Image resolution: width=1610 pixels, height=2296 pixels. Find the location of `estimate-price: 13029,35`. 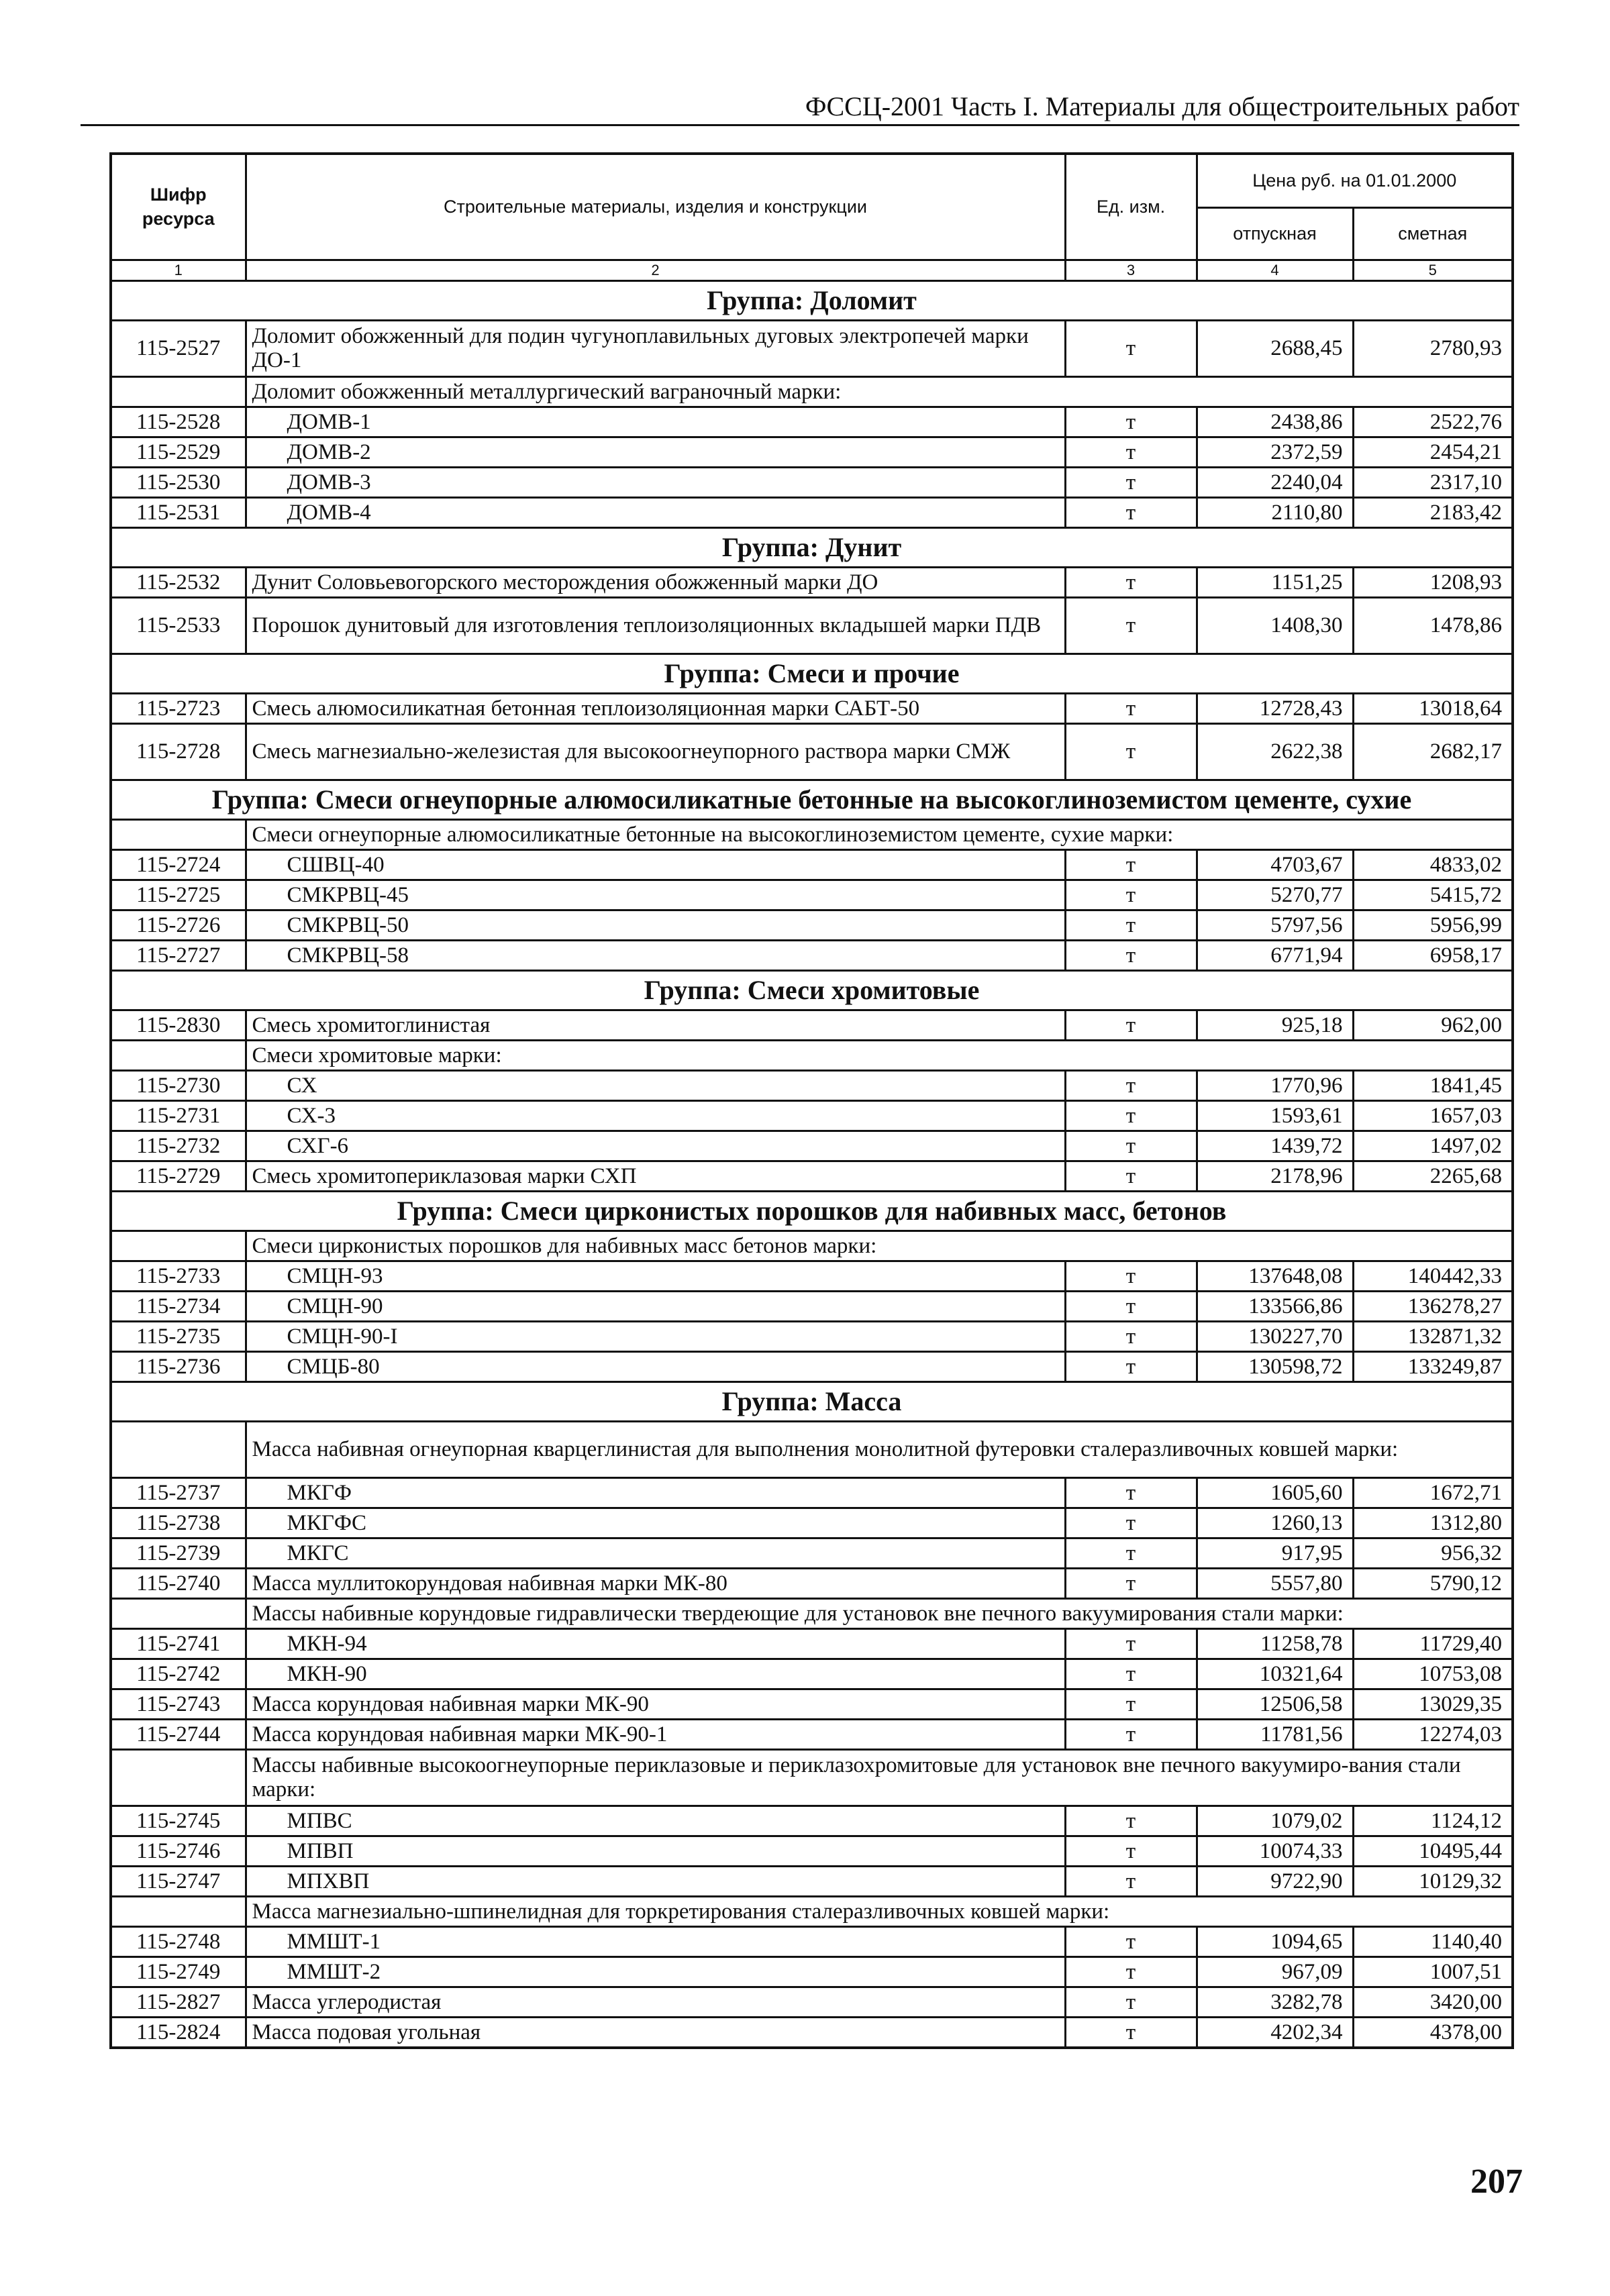

estimate-price: 13029,35 is located at coordinates (1433, 1703).